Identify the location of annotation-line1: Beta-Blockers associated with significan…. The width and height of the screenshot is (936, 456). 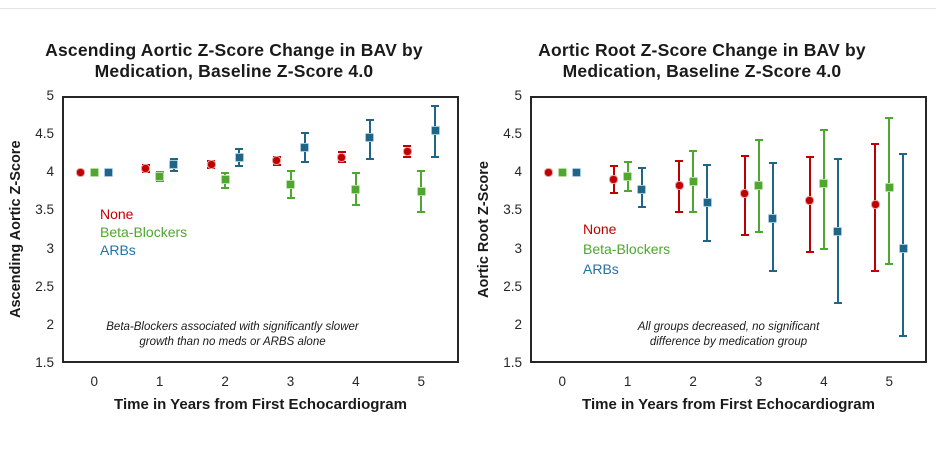
(232, 327).